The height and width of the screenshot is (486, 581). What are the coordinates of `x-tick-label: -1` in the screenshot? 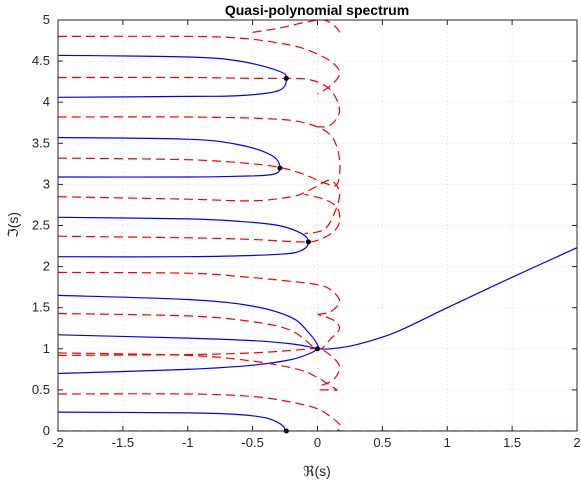 It's located at (188, 442).